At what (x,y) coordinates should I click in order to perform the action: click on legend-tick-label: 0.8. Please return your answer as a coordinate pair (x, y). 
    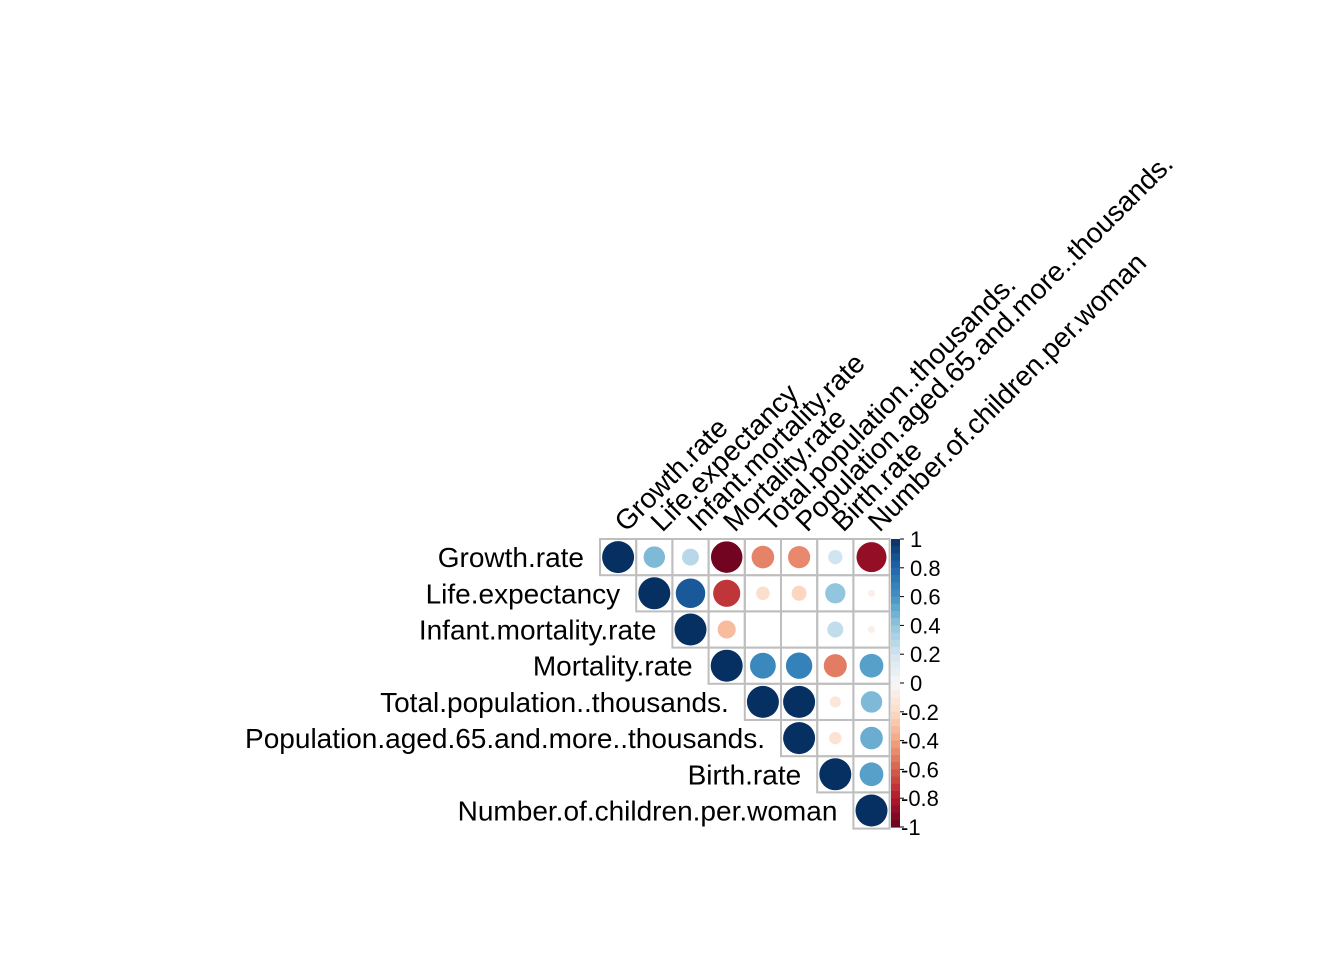
    Looking at the image, I should click on (925, 568).